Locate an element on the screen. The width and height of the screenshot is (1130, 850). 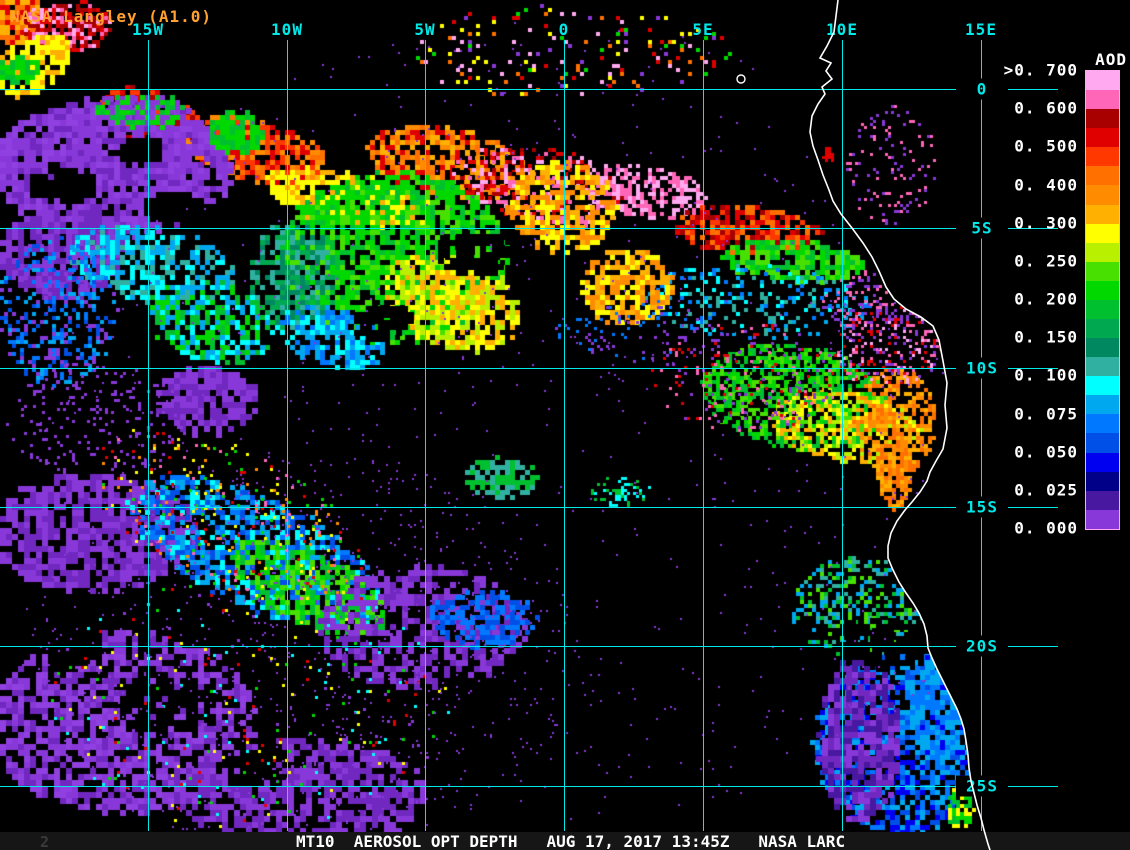
legend-colorbar is located at coordinates (1102, 300).